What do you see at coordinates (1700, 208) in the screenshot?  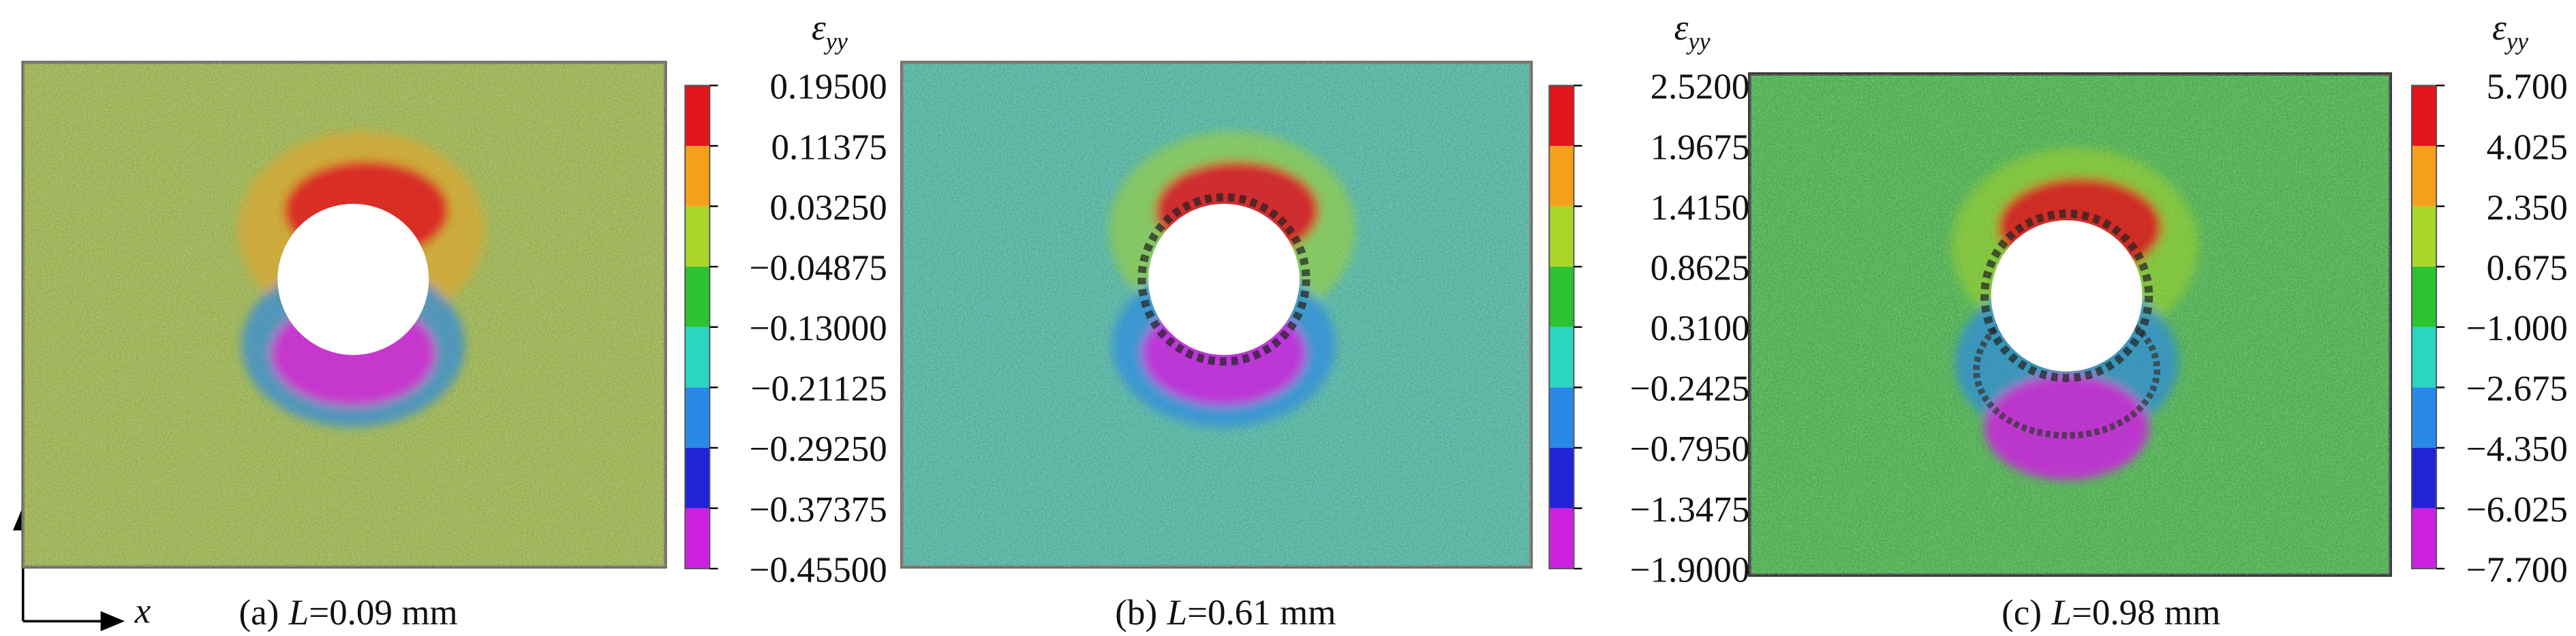 I see `colorbar-label: 1.4150` at bounding box center [1700, 208].